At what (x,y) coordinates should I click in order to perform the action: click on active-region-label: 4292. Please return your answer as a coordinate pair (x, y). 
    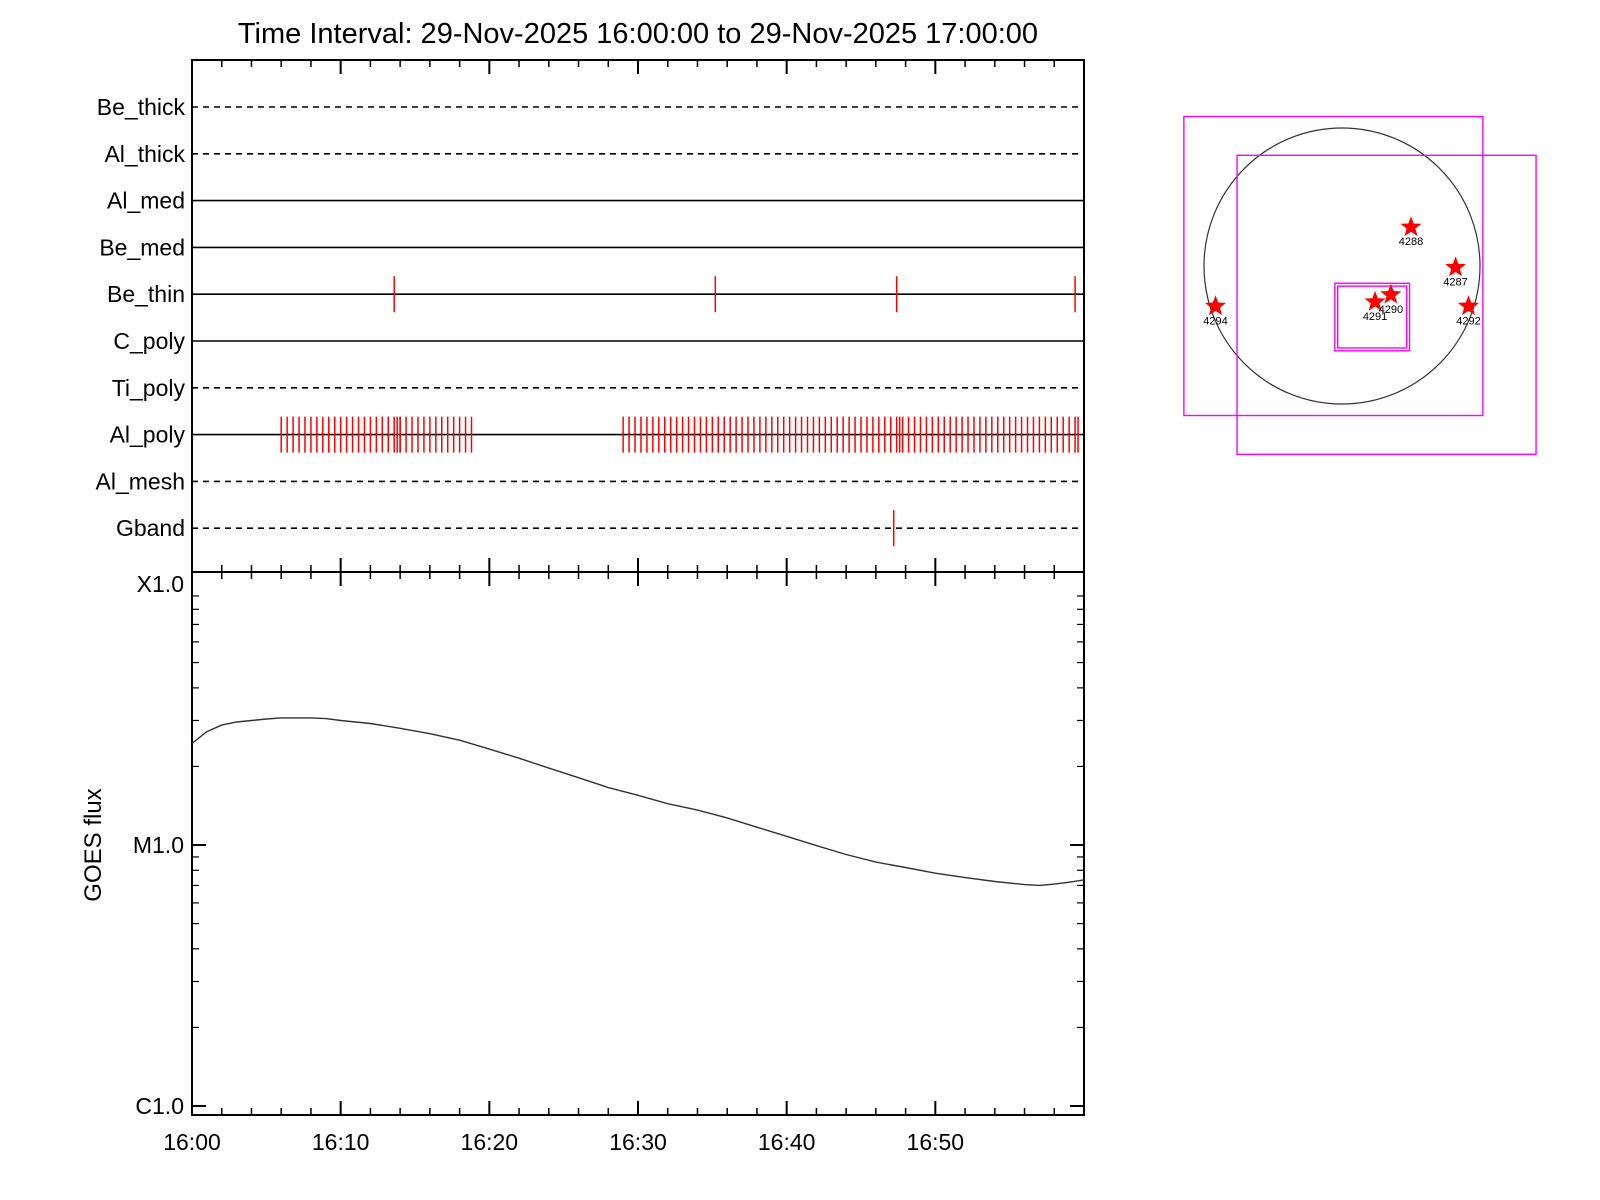
    Looking at the image, I should click on (1468, 321).